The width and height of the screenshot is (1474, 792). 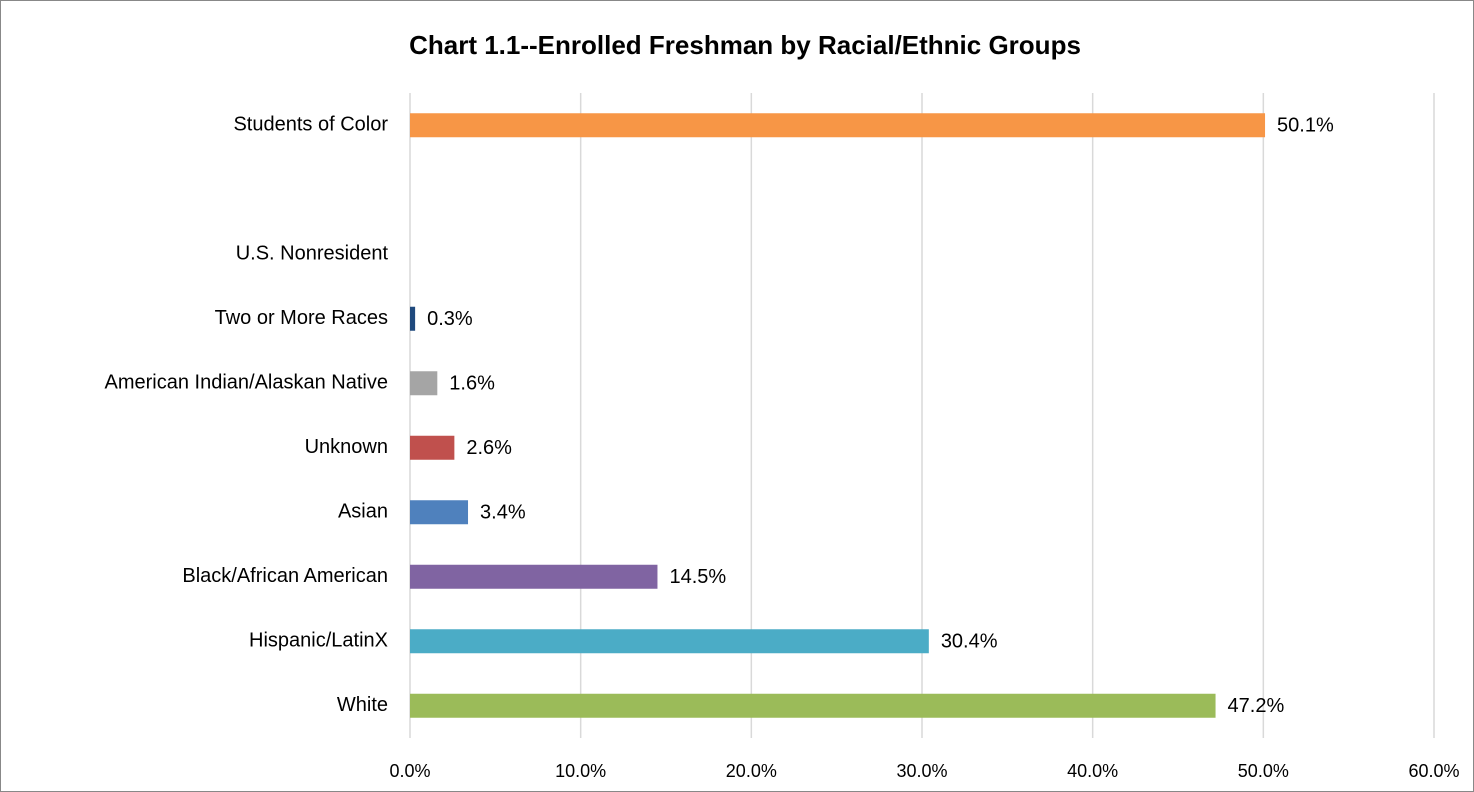 What do you see at coordinates (346, 447) in the screenshot?
I see `y-tick-label: Unknown` at bounding box center [346, 447].